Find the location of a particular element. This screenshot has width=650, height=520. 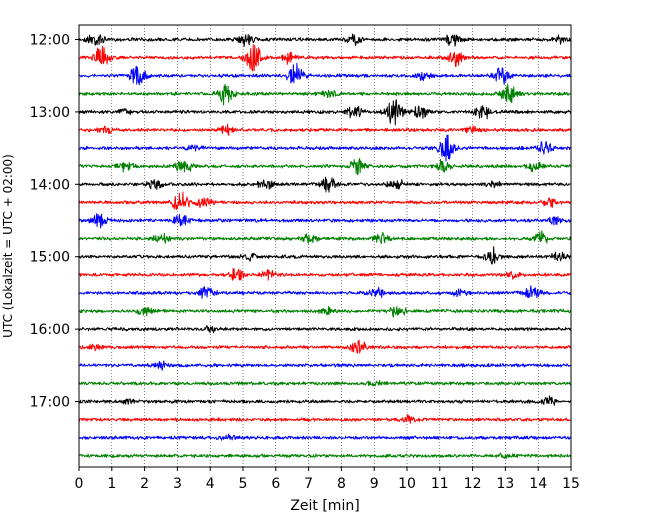

y-tick-label: 13:00 is located at coordinates (50, 113).